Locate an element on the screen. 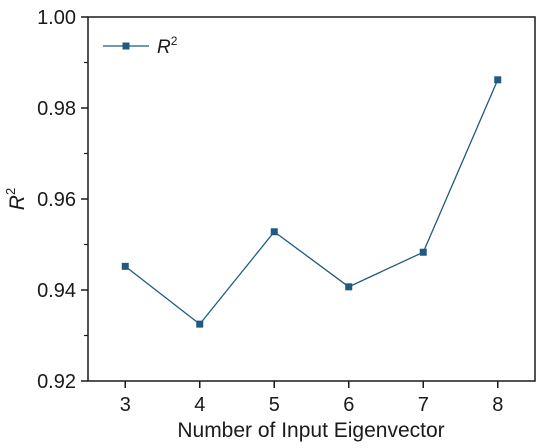 This screenshot has width=550, height=448. legend-label: R2 is located at coordinates (167, 46).